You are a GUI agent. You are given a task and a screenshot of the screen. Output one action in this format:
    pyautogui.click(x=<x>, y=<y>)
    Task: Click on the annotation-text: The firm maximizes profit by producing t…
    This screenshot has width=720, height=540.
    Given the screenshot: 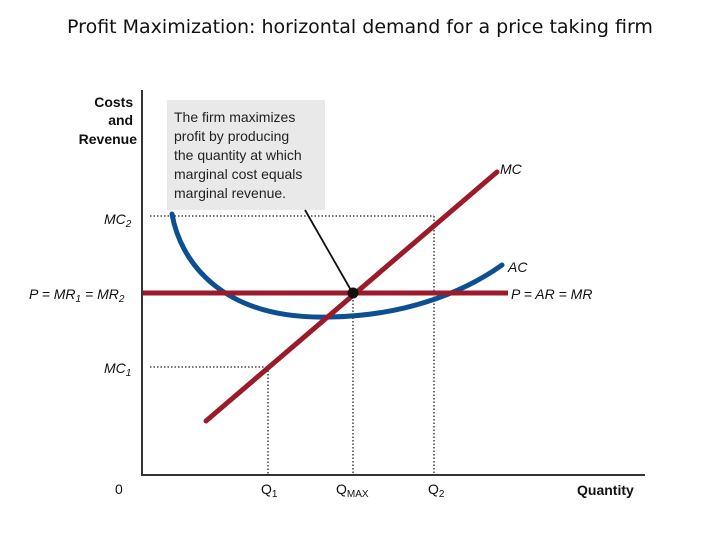 What is the action you would take?
    pyautogui.click(x=240, y=155)
    